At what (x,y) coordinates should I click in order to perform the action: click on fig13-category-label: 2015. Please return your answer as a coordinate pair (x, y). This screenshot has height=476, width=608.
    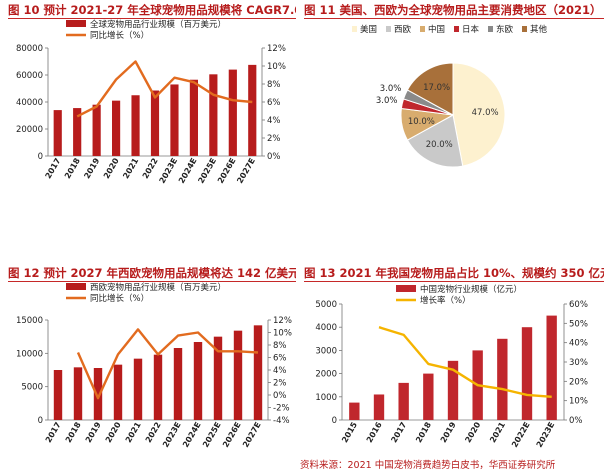
    Looking at the image, I should click on (349, 432).